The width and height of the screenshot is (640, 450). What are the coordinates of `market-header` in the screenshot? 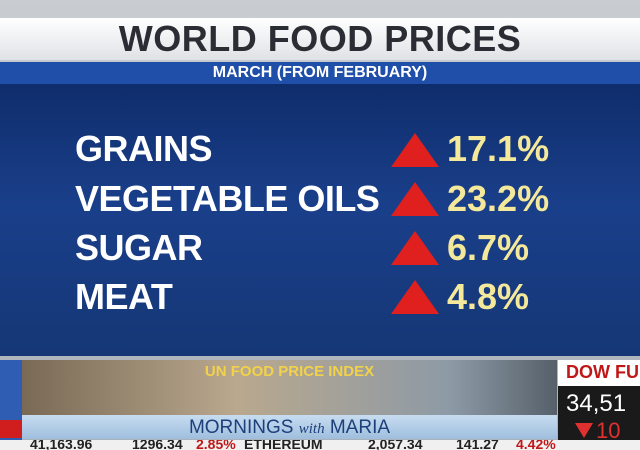 It's located at (599, 373).